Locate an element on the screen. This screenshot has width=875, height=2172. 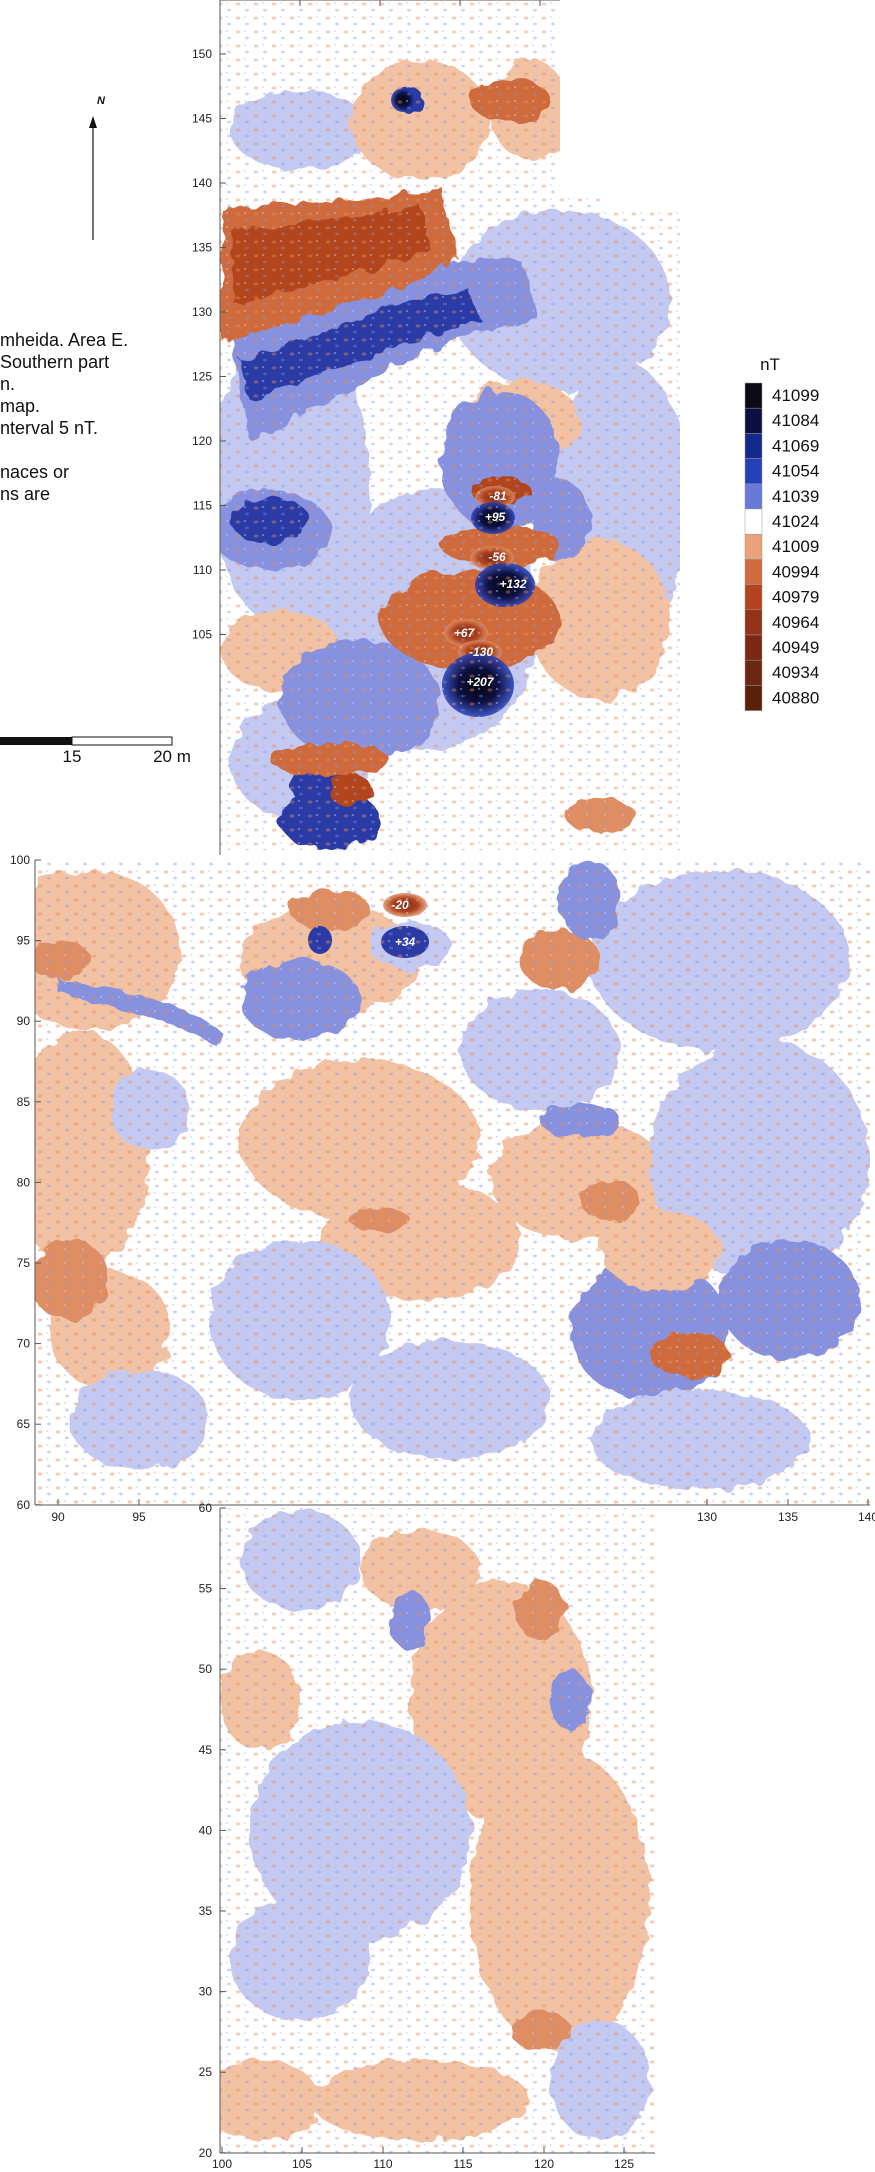
axis-tick-label: 50 is located at coordinates (206, 1669).